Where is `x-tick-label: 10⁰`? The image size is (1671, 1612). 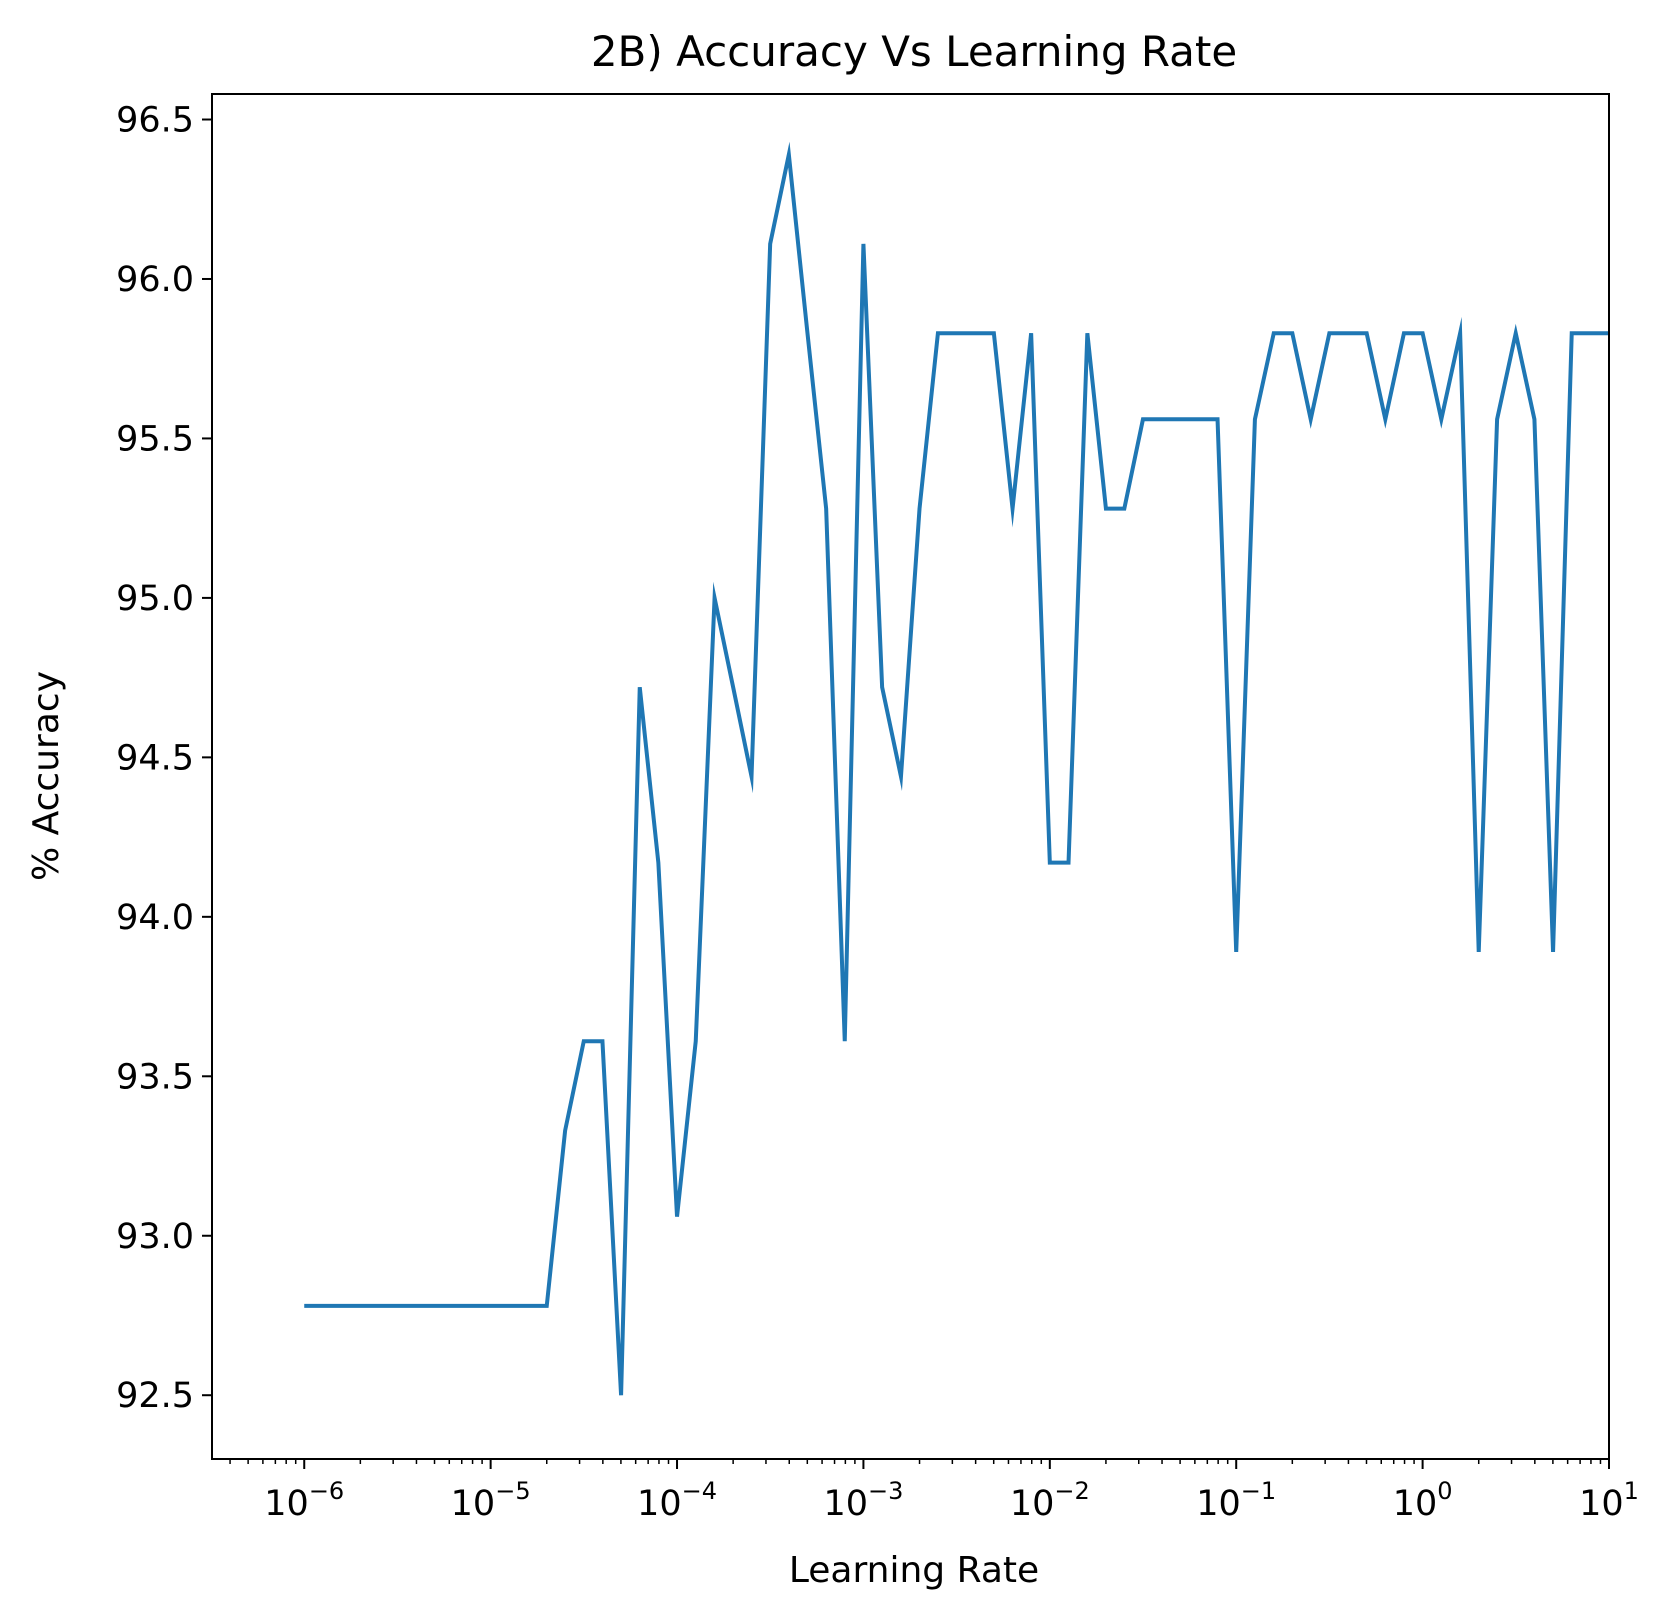
x-tick-label: 10⁰ is located at coordinates (1423, 1500).